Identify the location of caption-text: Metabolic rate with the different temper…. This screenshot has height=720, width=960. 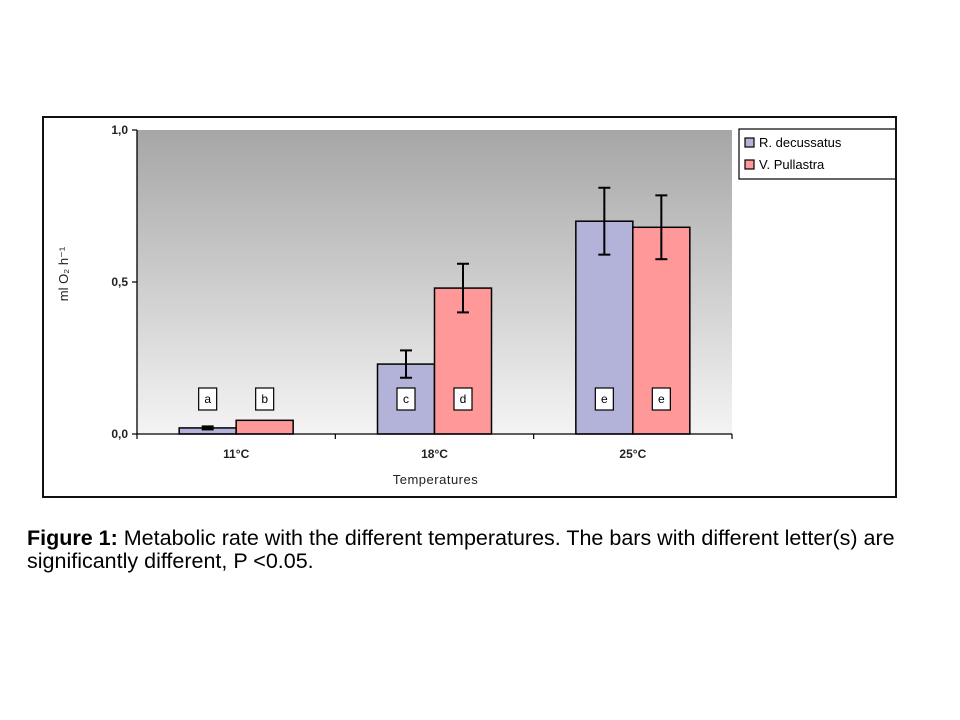
(461, 549).